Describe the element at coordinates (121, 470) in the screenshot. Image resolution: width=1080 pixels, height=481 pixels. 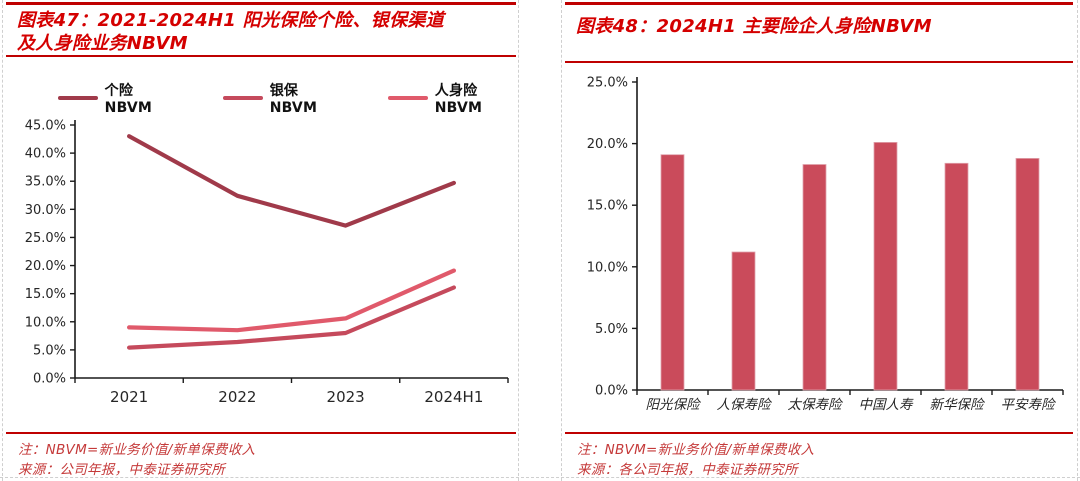
I see `source-text: 来源：公司年报，中泰证券研究所` at that location.